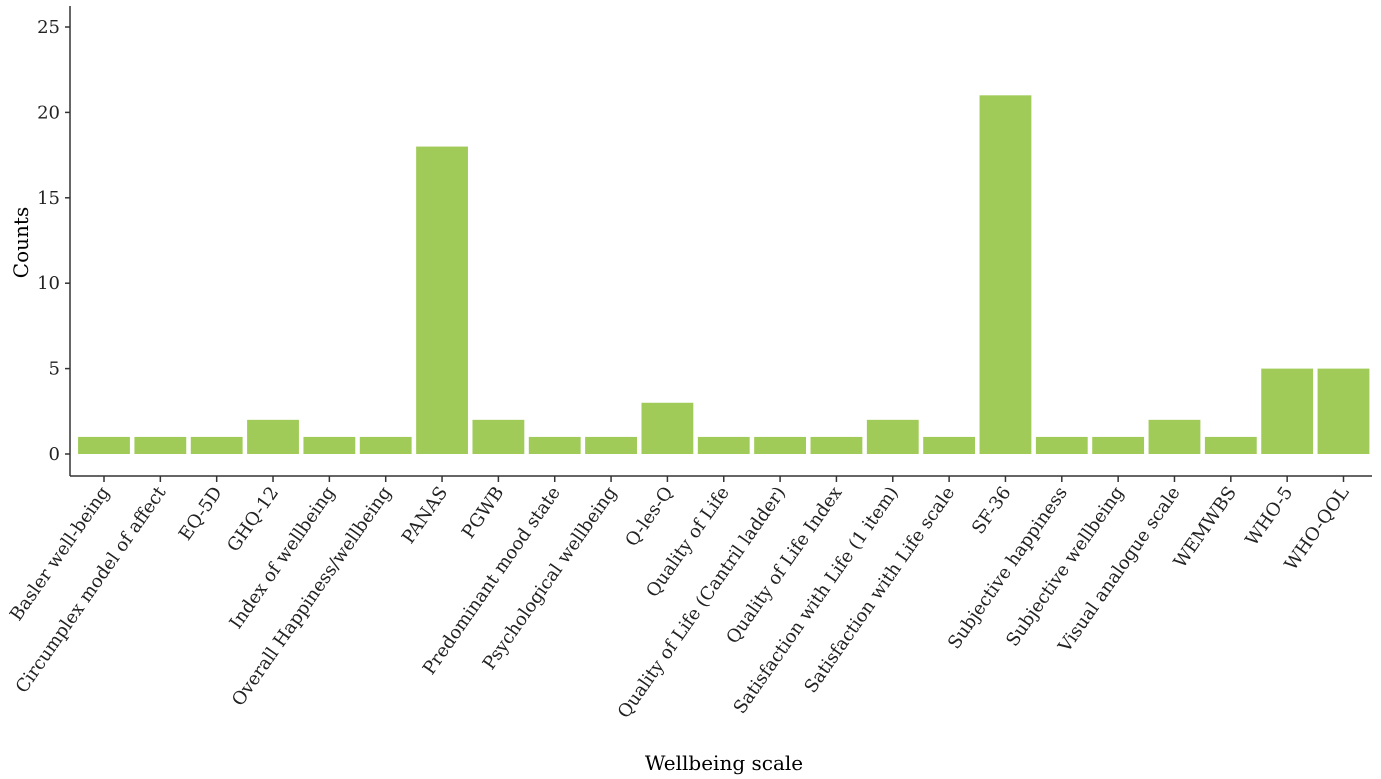 This screenshot has height=779, width=1381. What do you see at coordinates (1270, 516) in the screenshot?
I see `x-tick-label-21: WHO-5` at bounding box center [1270, 516].